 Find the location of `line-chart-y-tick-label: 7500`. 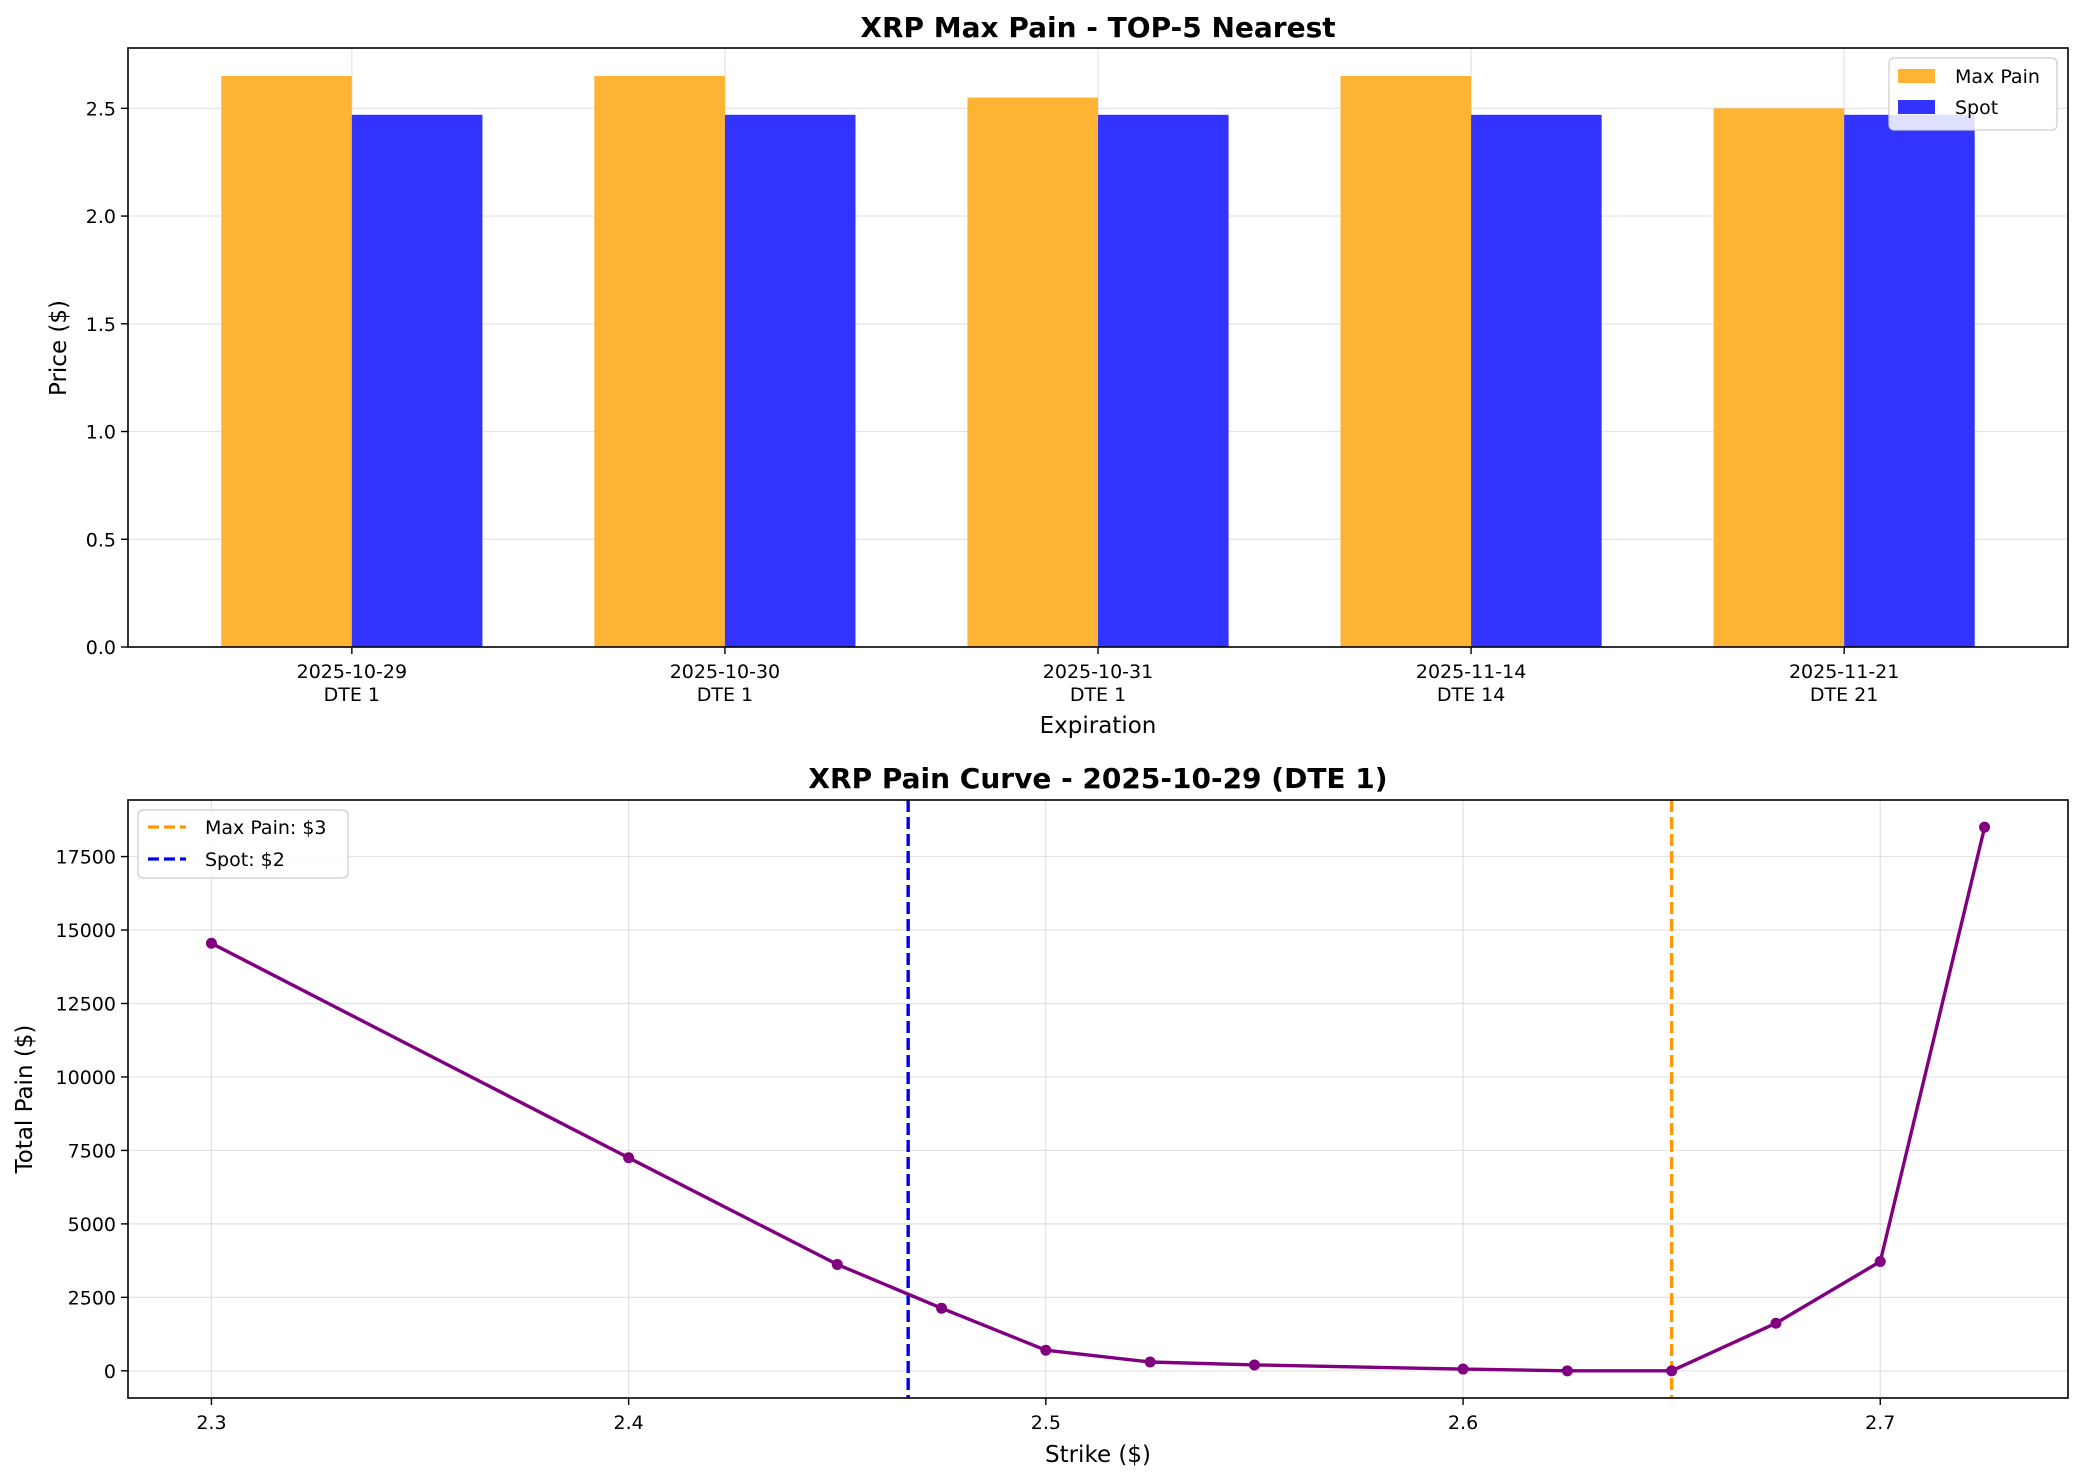

line-chart-y-tick-label: 7500 is located at coordinates (92, 1151).